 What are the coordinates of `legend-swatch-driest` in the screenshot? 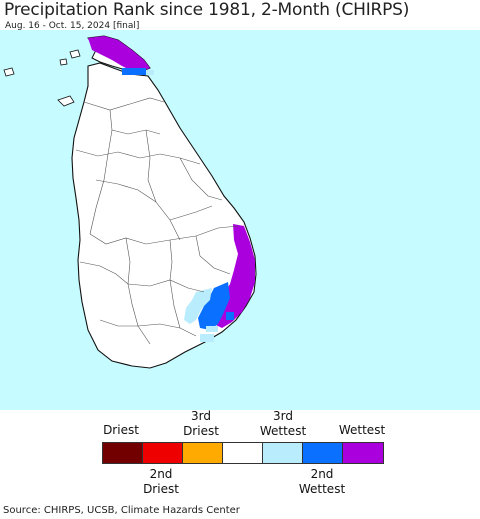 It's located at (123, 453).